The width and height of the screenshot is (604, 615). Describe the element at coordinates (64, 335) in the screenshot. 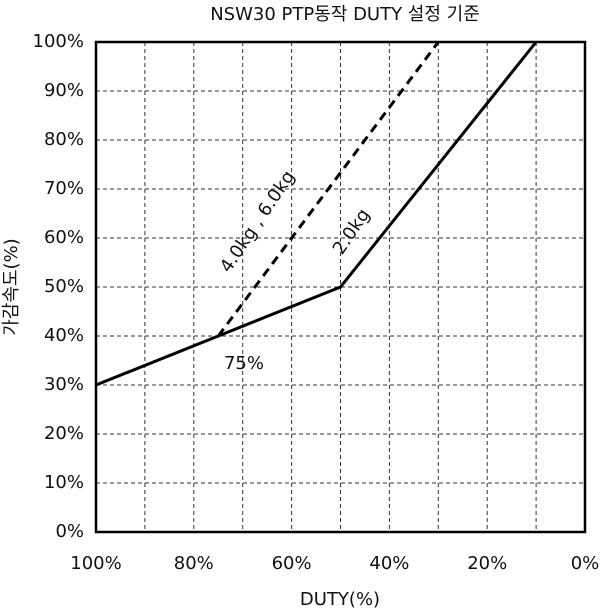

I see `y-tick-label: 40%` at that location.